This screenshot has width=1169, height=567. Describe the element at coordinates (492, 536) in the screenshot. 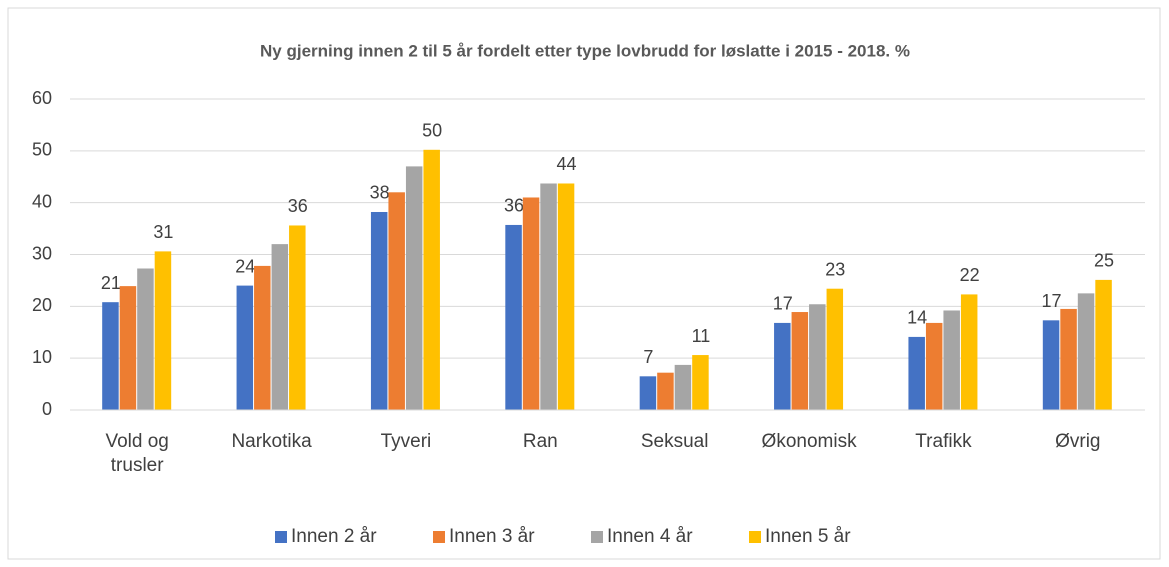

I see `legend-label: Innen 3 år` at that location.